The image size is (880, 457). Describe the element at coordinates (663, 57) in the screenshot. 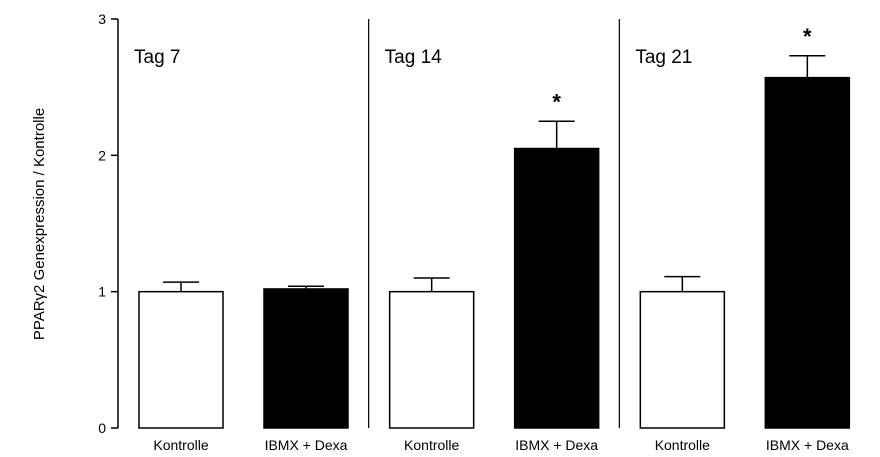

I see `panel-label: Tag 21` at that location.